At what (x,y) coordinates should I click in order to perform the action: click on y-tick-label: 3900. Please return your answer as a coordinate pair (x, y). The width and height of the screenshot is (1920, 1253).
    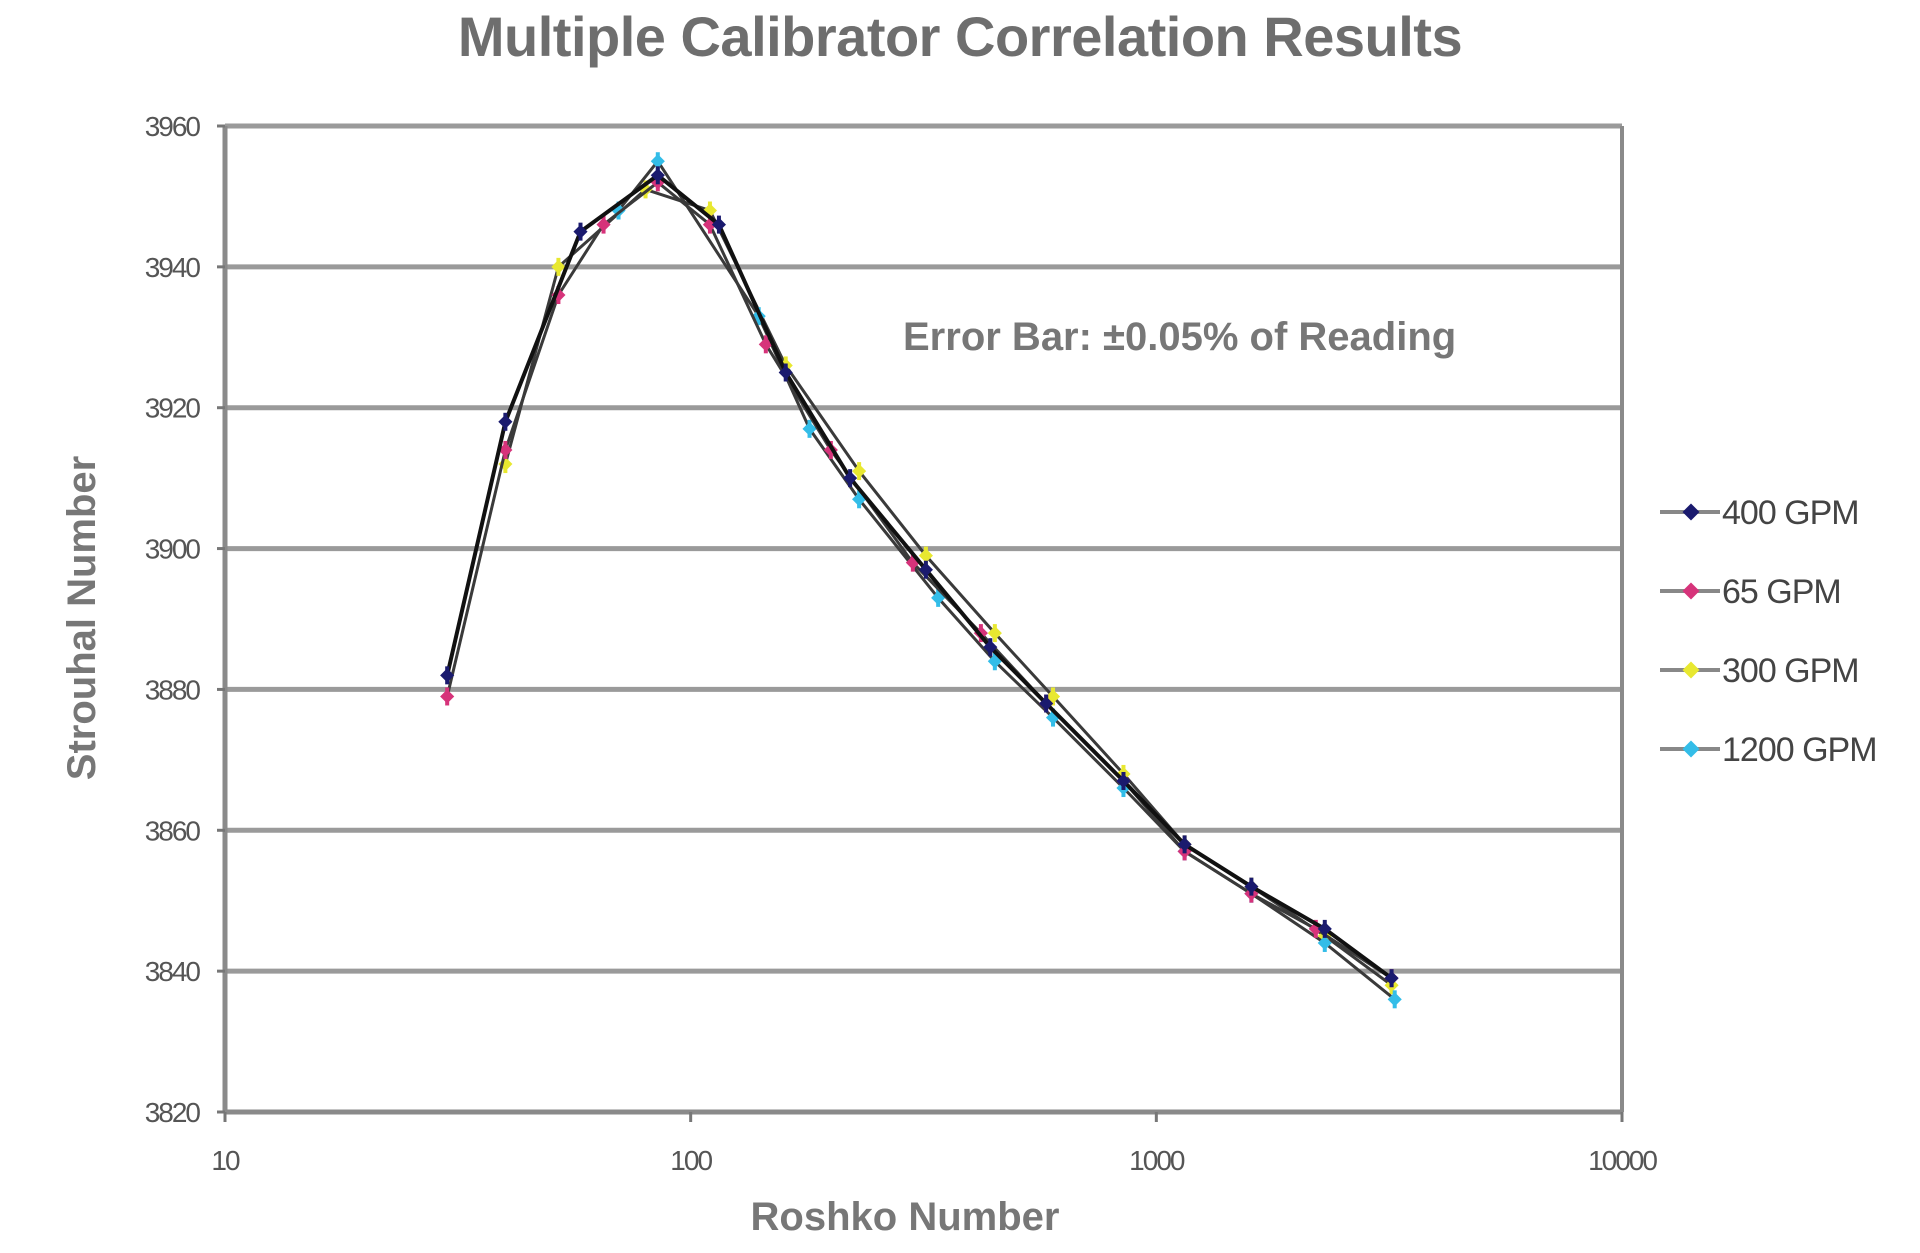
    Looking at the image, I should click on (173, 549).